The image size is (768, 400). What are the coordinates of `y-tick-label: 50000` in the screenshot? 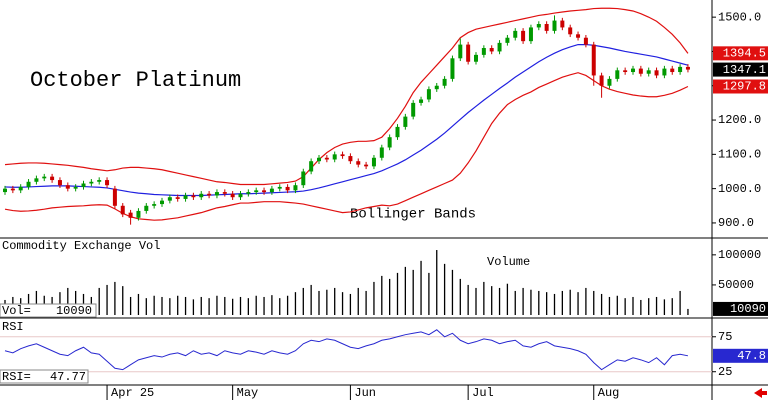 It's located at (736, 285).